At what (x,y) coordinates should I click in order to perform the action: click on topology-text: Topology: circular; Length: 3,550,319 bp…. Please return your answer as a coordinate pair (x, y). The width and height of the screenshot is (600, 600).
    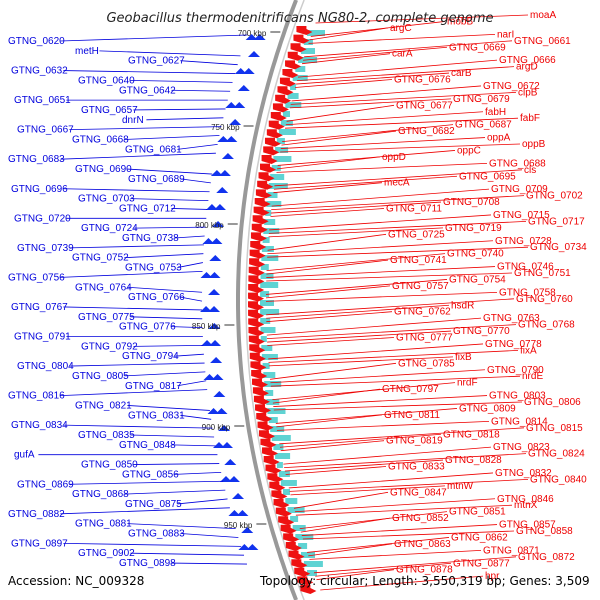
    Looking at the image, I should click on (424, 581).